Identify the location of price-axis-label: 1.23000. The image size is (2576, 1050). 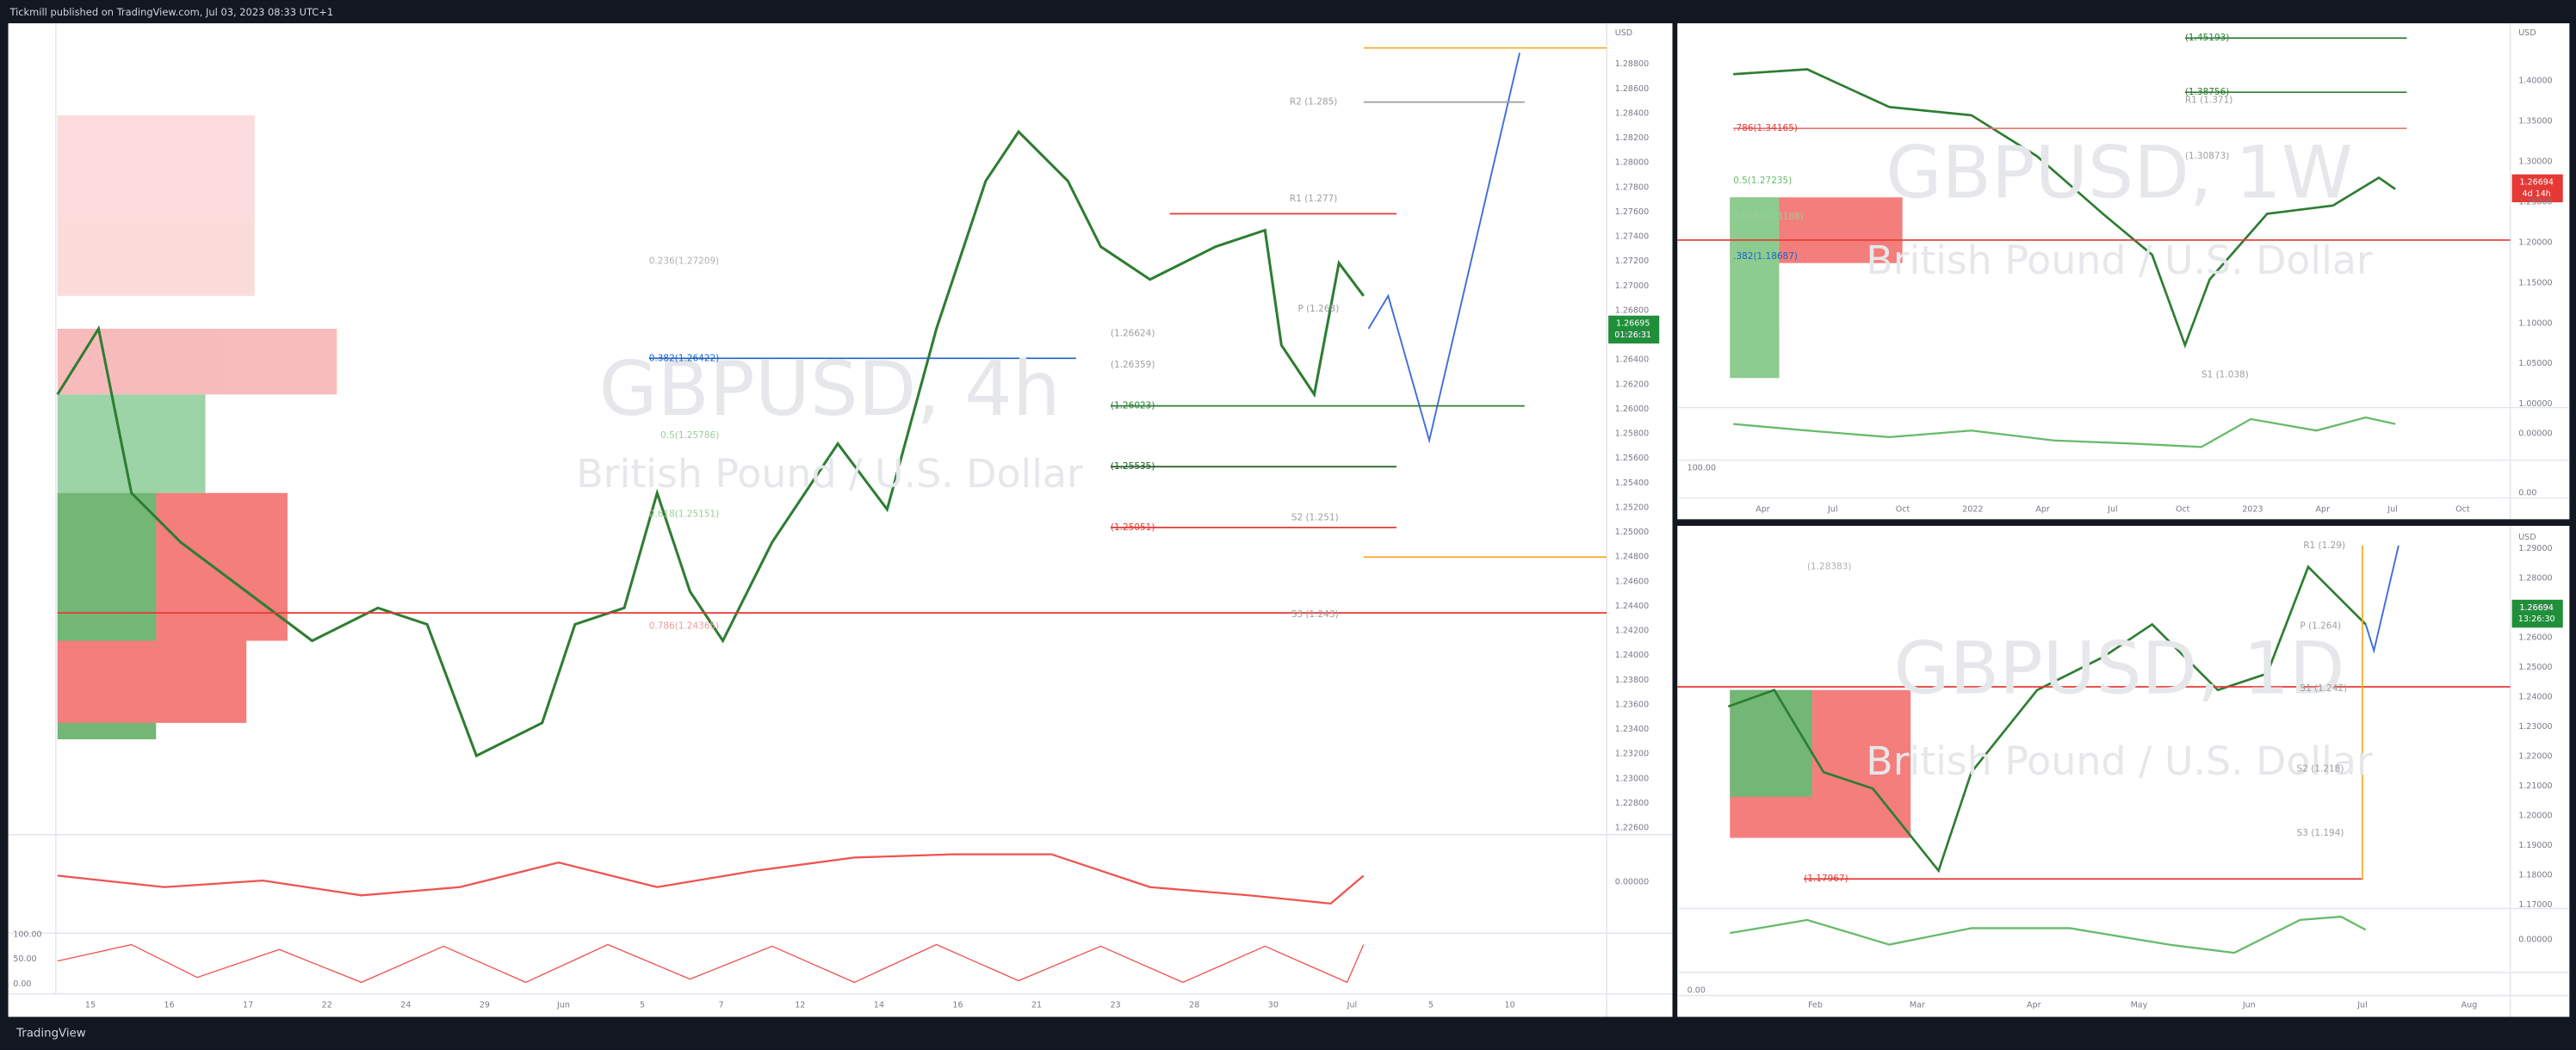
(2535, 727).